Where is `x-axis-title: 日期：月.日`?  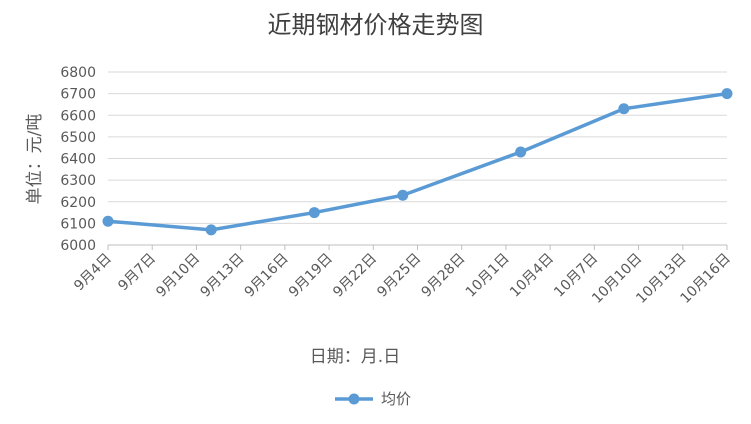 x-axis-title: 日期：月.日 is located at coordinates (355, 357).